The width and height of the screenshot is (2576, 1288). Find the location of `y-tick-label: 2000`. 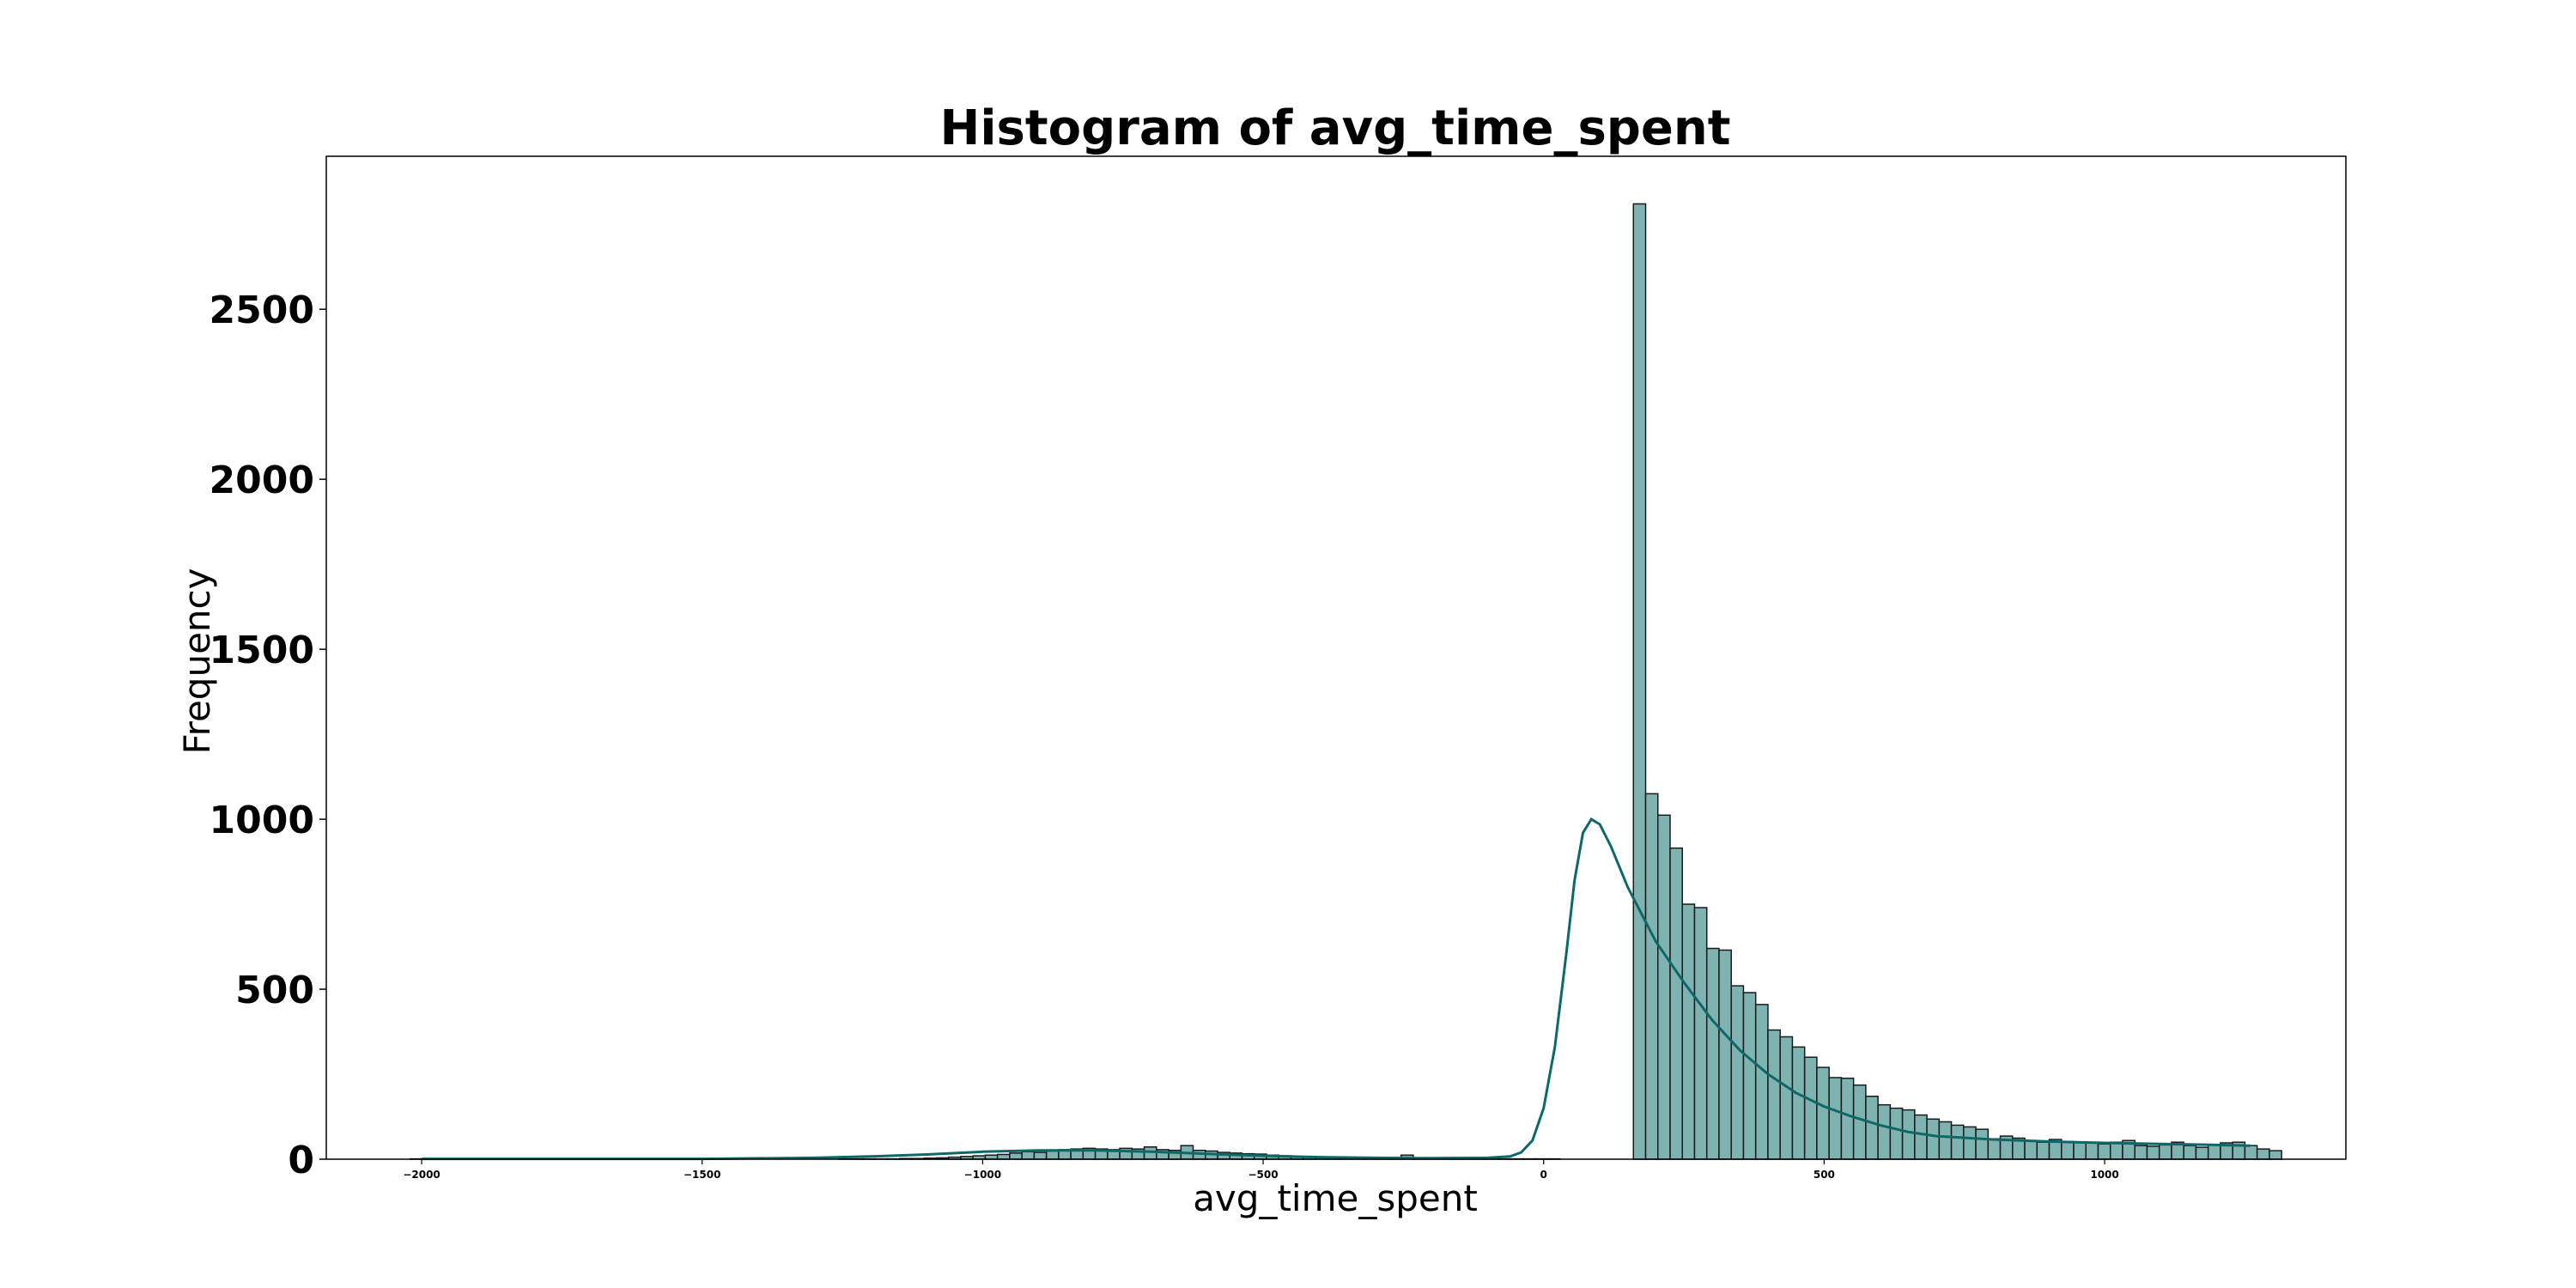

y-tick-label: 2000 is located at coordinates (262, 481).